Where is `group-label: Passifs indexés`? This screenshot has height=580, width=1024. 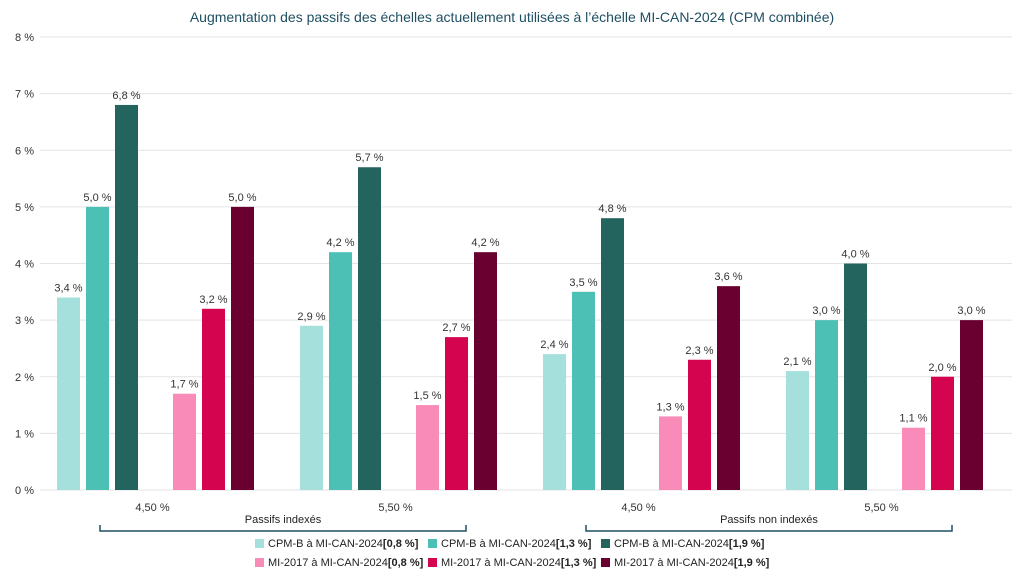 group-label: Passifs indexés is located at coordinates (283, 520).